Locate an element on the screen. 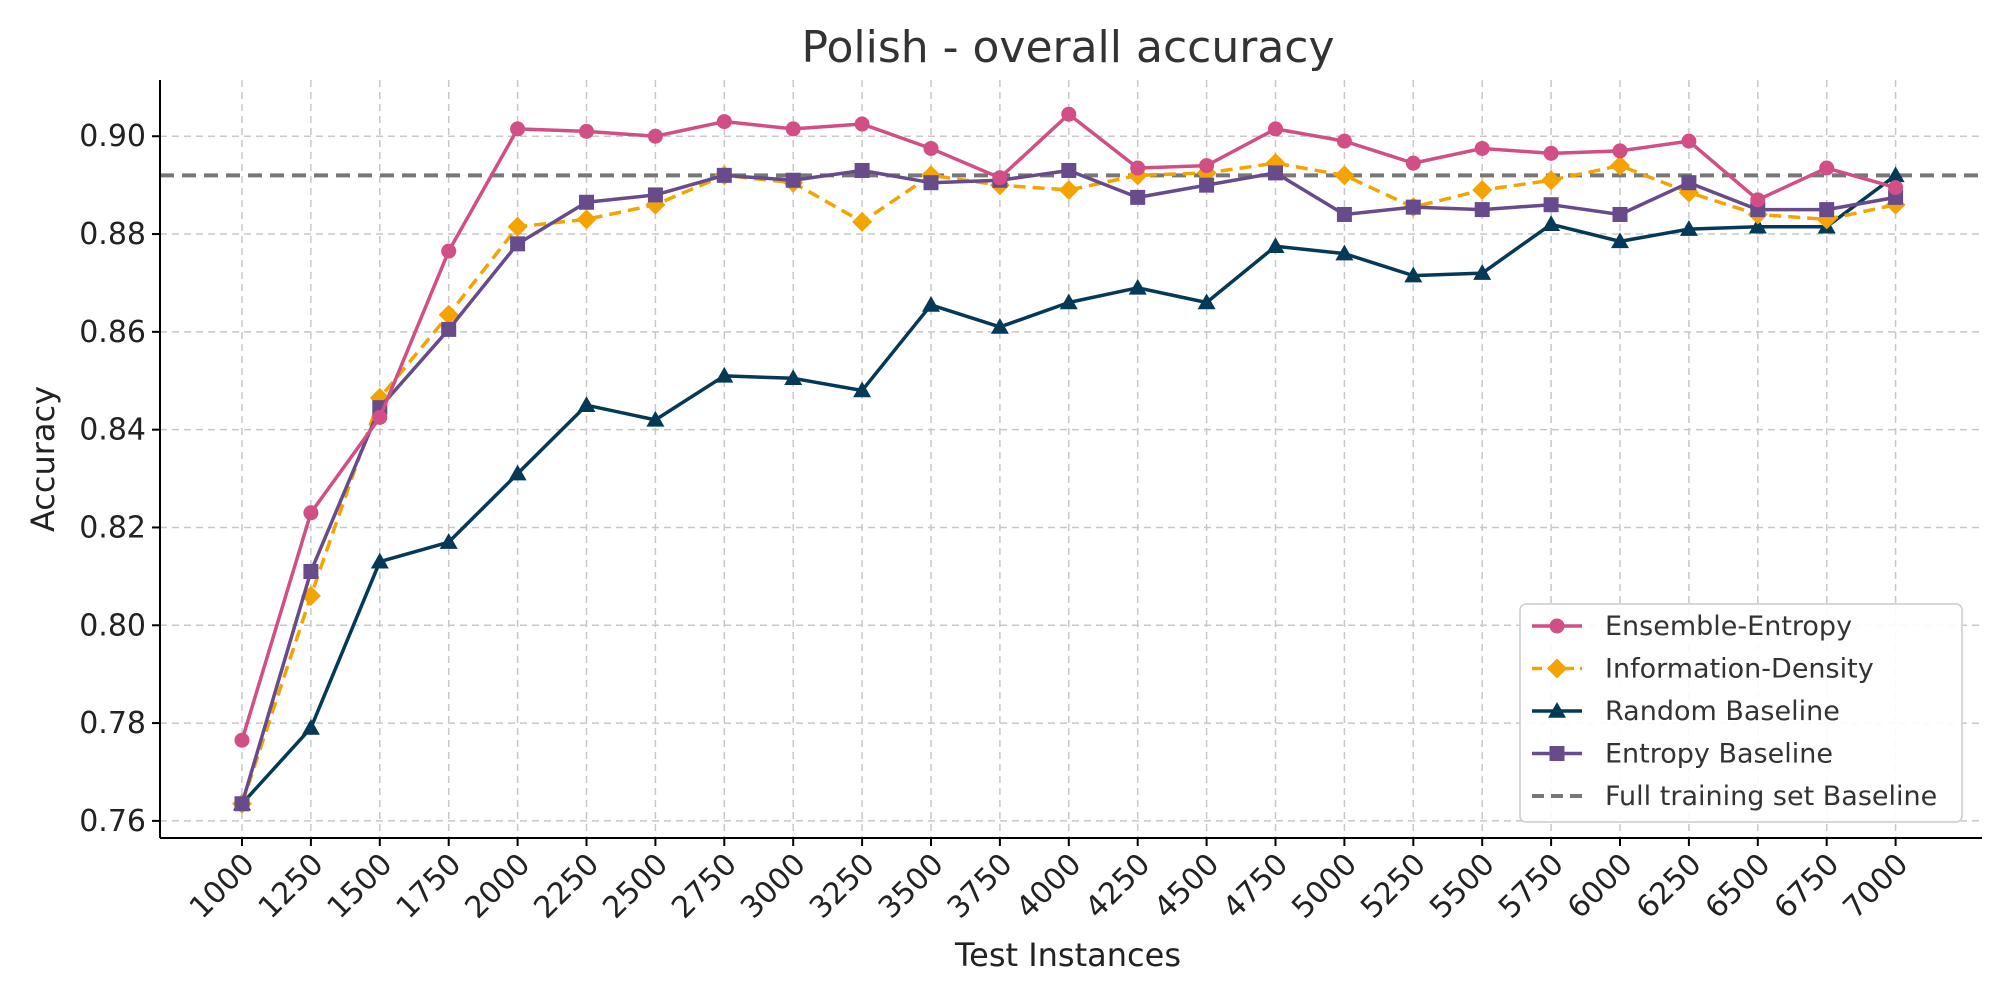 The image size is (2000, 1000). x-tick-label: 2750 is located at coordinates (704, 886).